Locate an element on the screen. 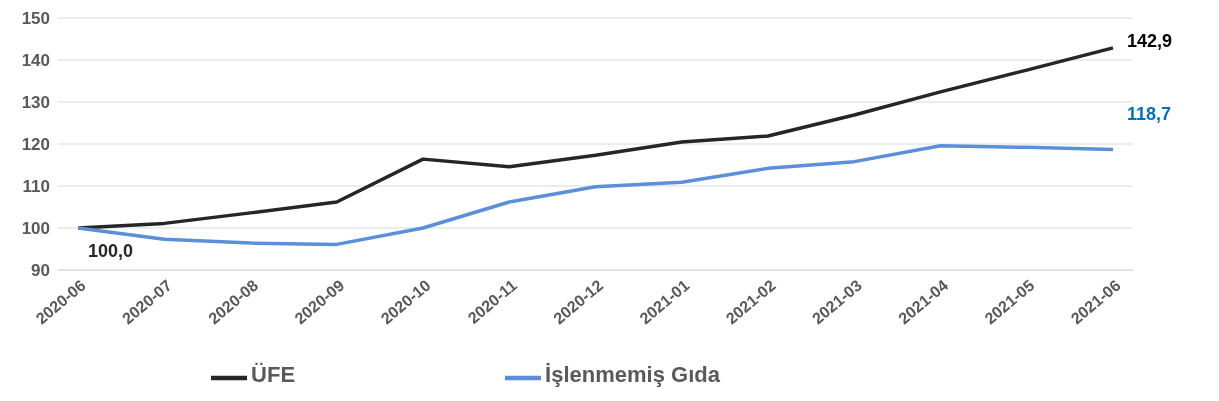  y-tick-label: 140 is located at coordinates (35, 61).